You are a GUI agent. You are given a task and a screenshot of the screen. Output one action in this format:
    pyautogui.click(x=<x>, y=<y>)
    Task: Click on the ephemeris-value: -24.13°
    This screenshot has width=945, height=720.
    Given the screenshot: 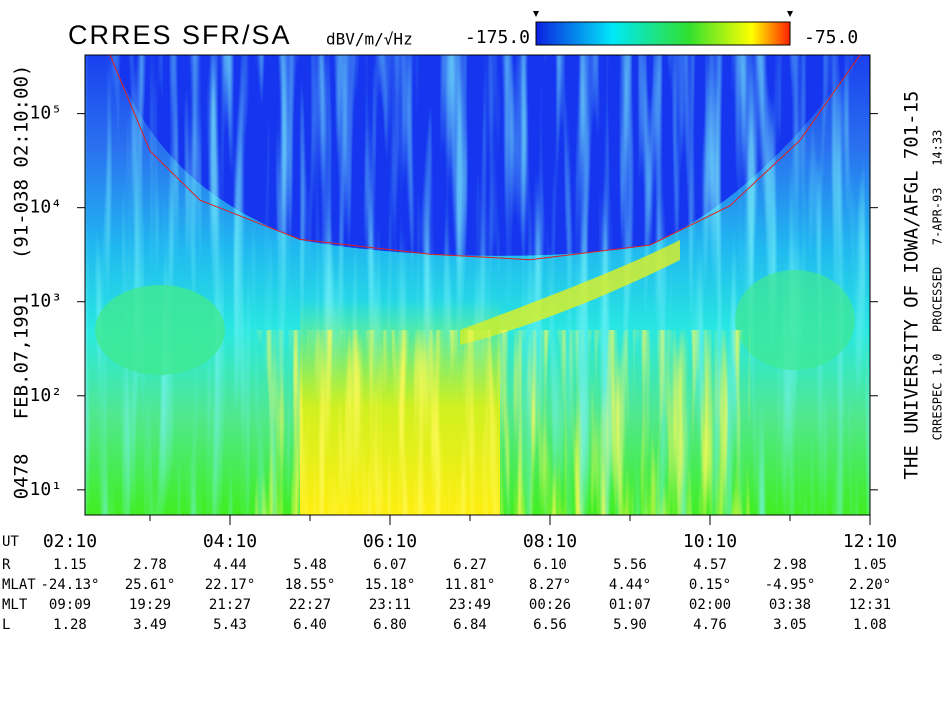 What is the action you would take?
    pyautogui.click(x=69, y=585)
    